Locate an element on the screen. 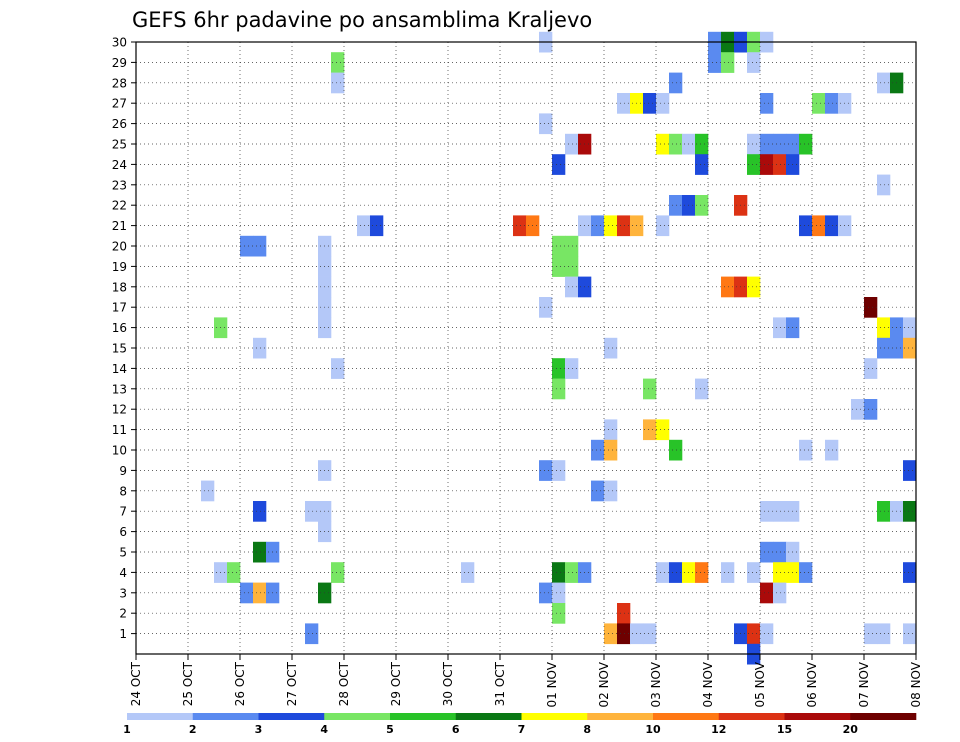 This screenshot has height=742, width=960. x-tick-label: 01 NOV is located at coordinates (552, 684).